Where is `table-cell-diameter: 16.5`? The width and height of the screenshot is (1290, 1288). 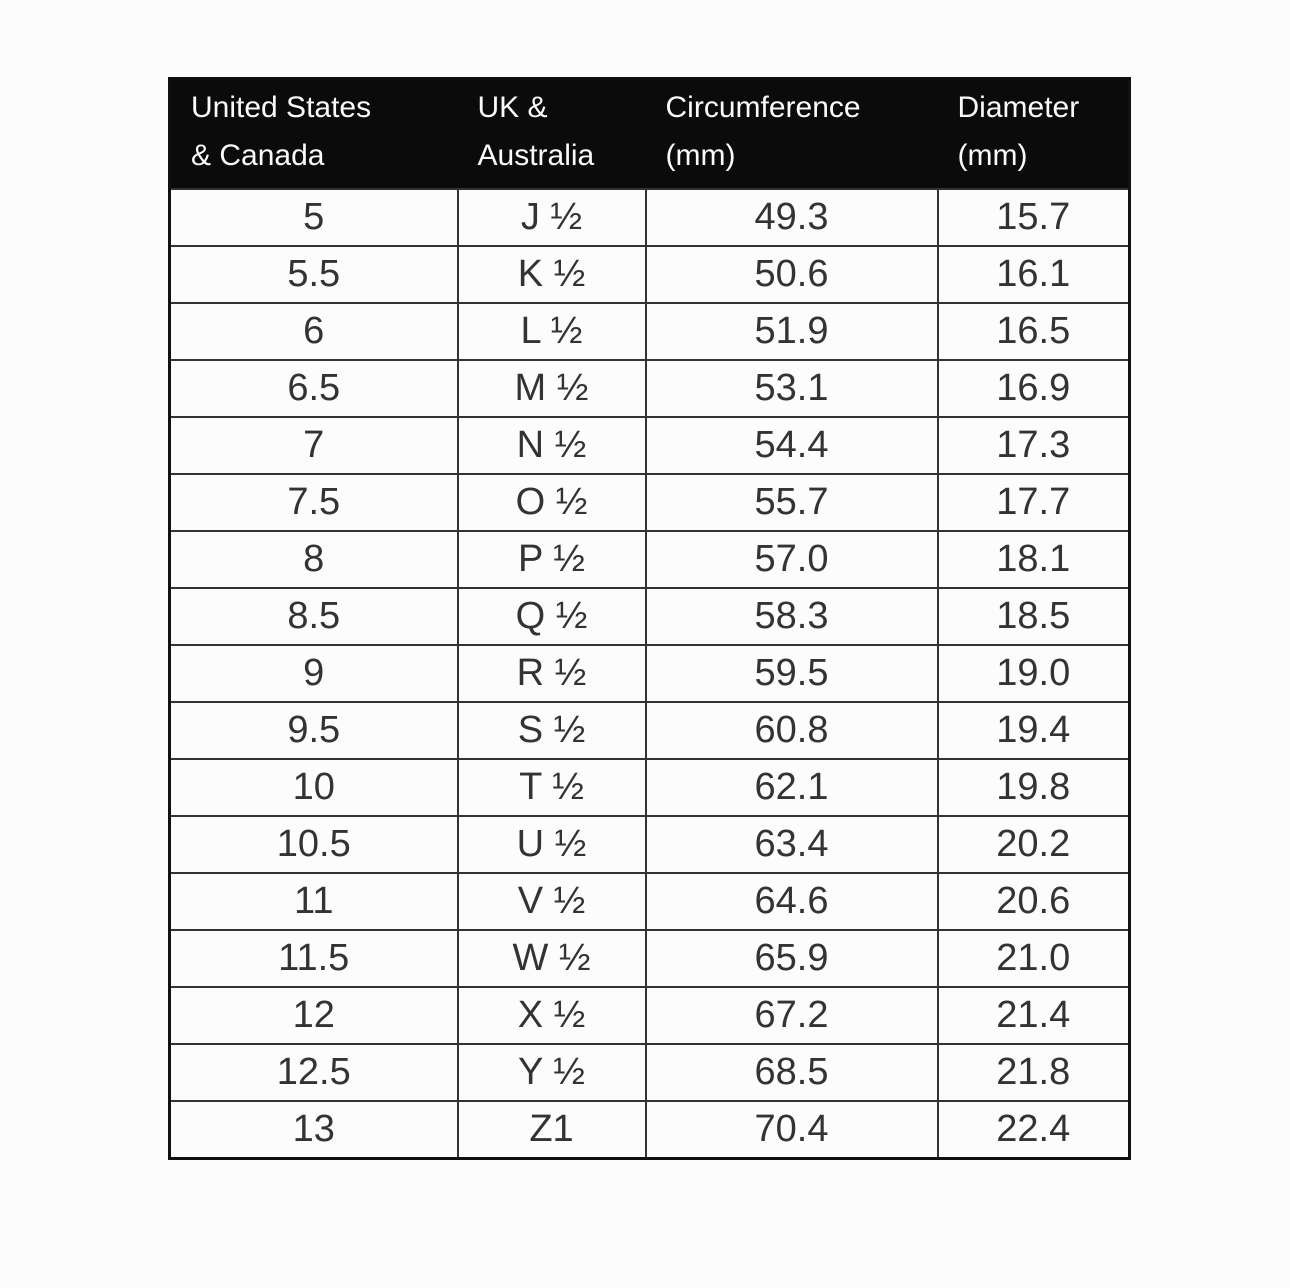 table-cell-diameter: 16.5 is located at coordinates (1033, 331).